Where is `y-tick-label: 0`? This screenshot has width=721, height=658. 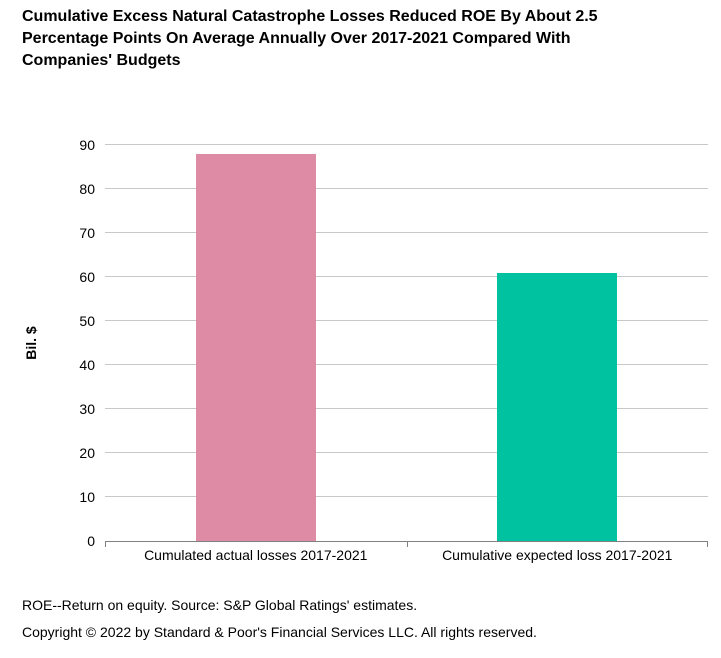 y-tick-label: 0 is located at coordinates (91, 541).